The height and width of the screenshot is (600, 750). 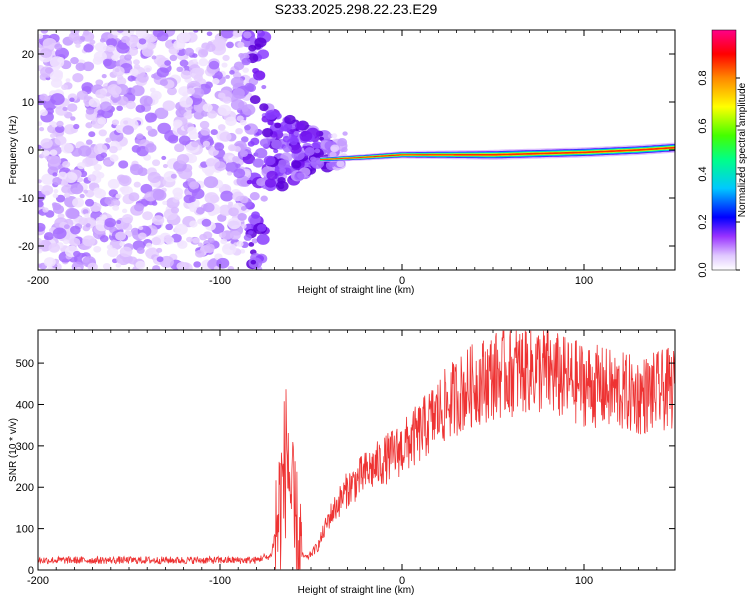 What do you see at coordinates (38, 281) in the screenshot?
I see `spectrogram-x-tick-label: -200` at bounding box center [38, 281].